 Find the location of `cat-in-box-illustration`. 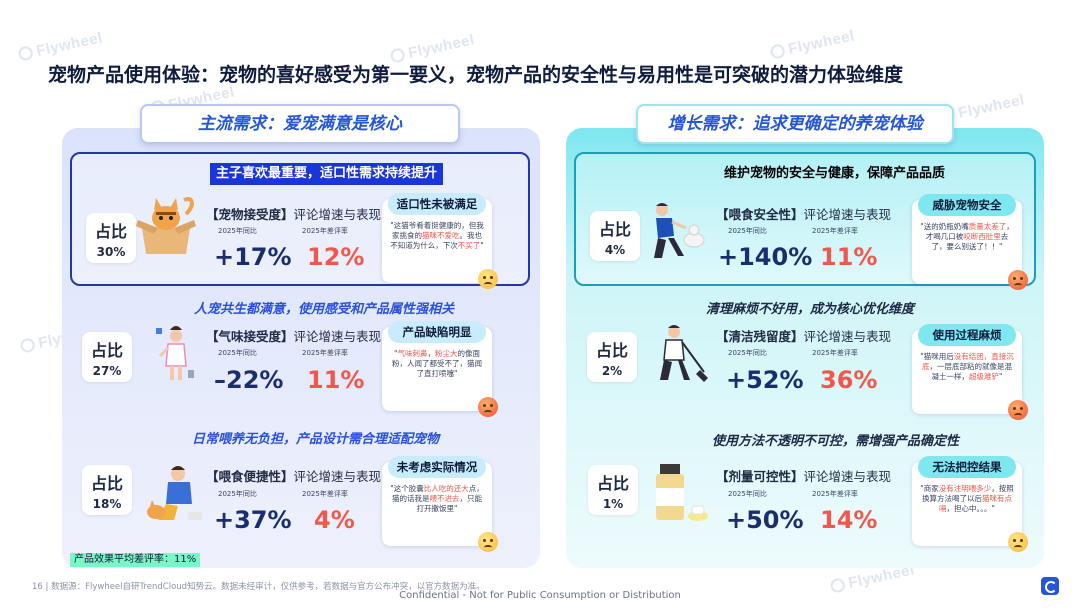

cat-in-box-illustration is located at coordinates (166, 225).